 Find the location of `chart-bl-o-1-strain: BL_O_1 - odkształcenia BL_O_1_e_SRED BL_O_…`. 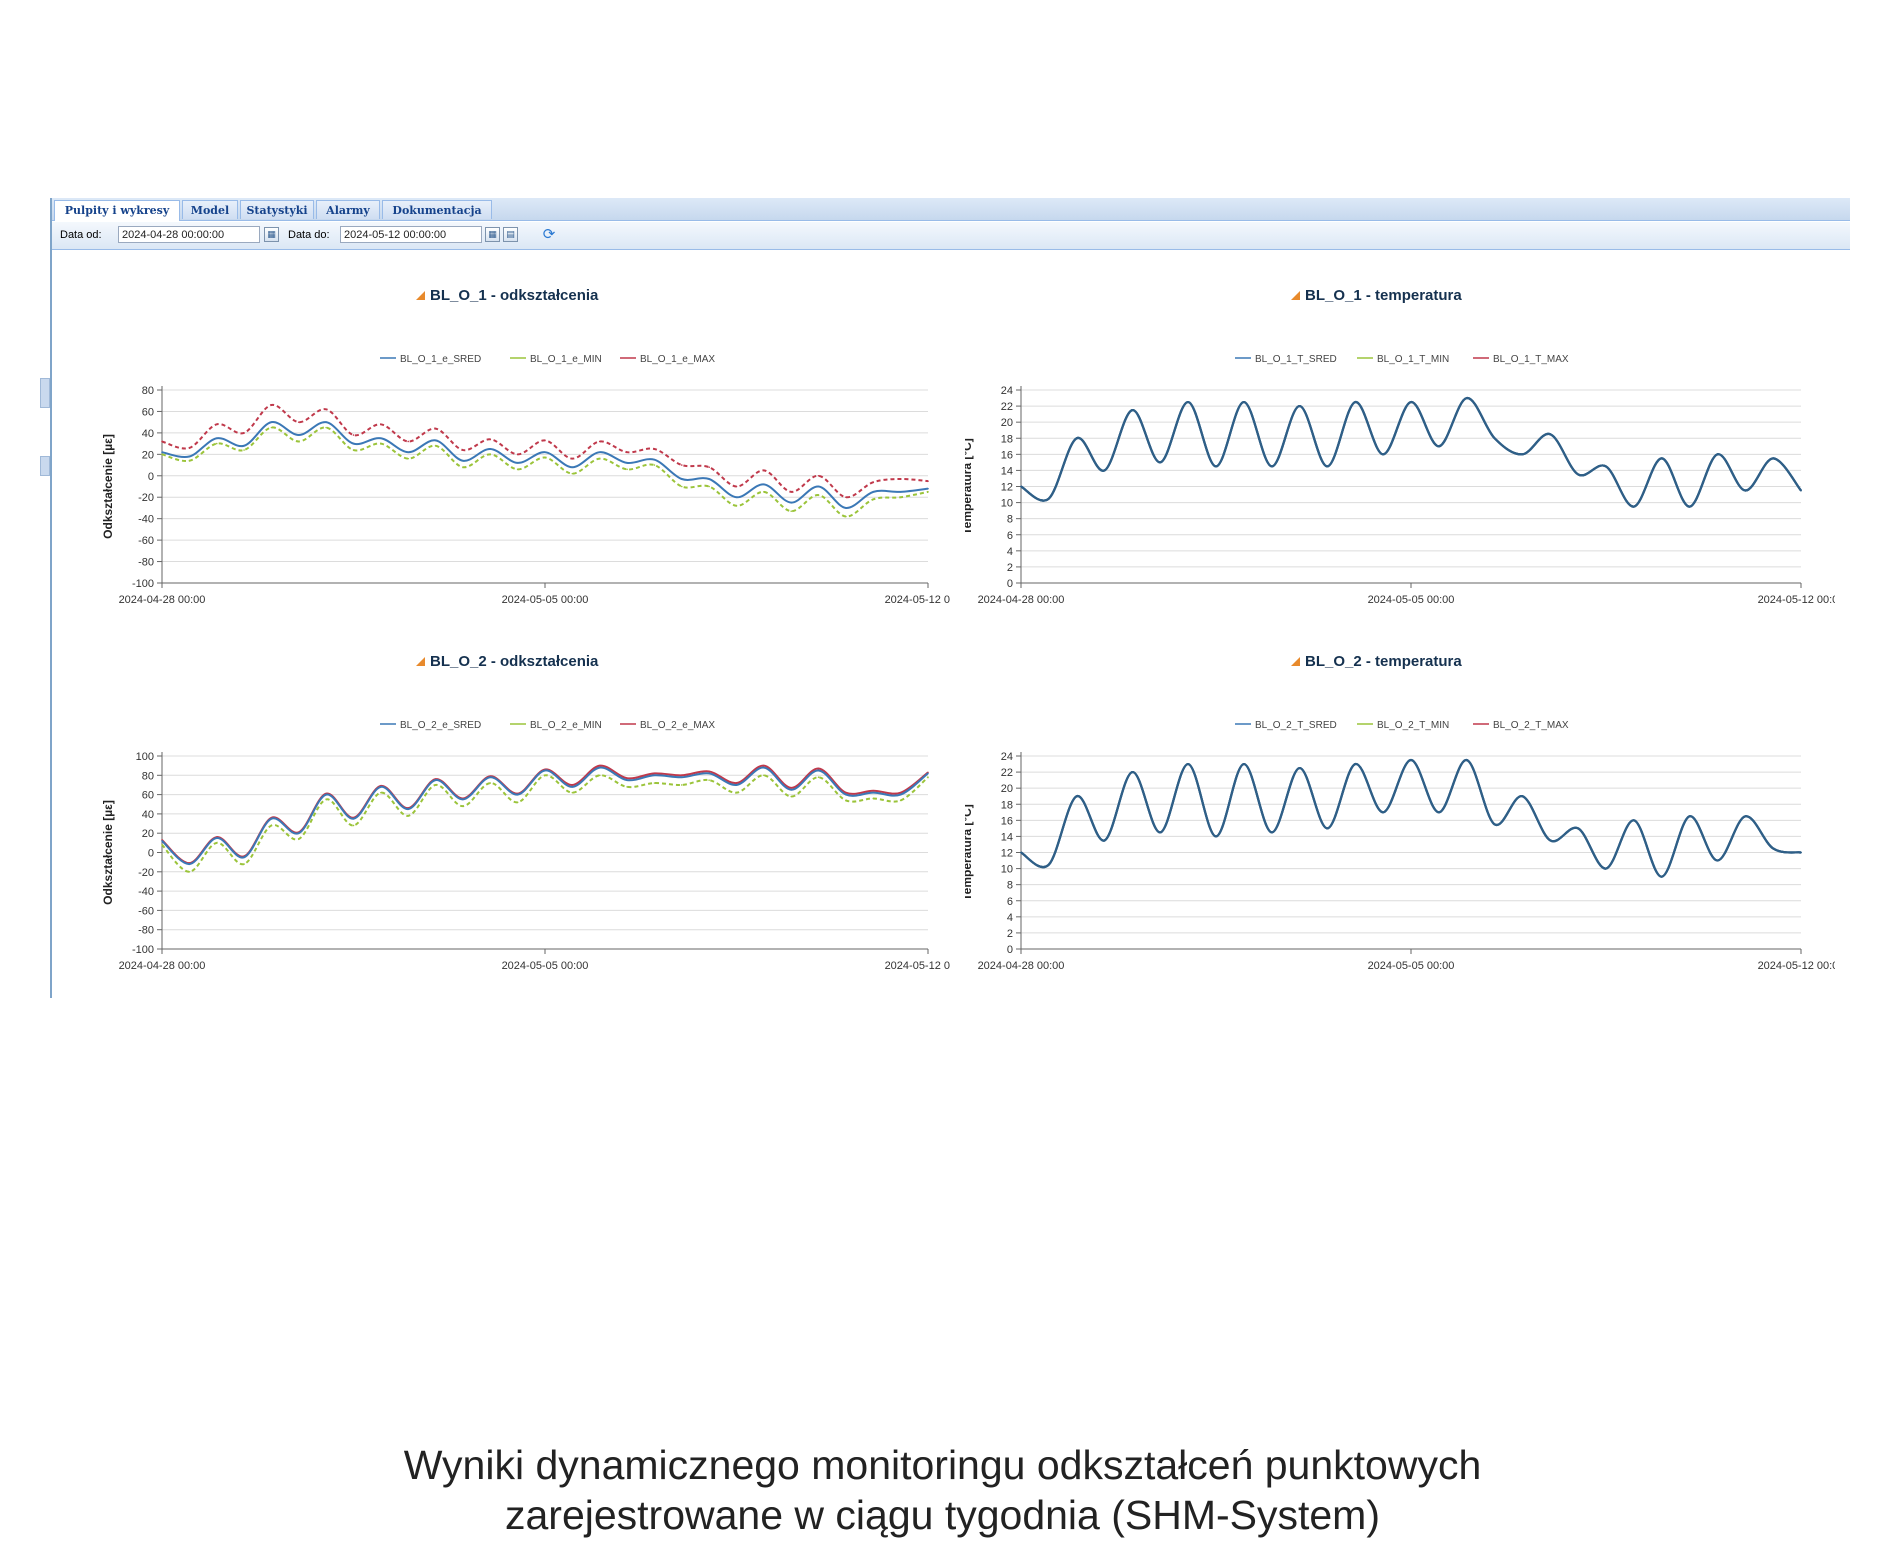

chart-bl-o-1-strain: BL_O_1 - odkształcenia BL_O_1_e_SRED BL_O_… is located at coordinates (525, 446).